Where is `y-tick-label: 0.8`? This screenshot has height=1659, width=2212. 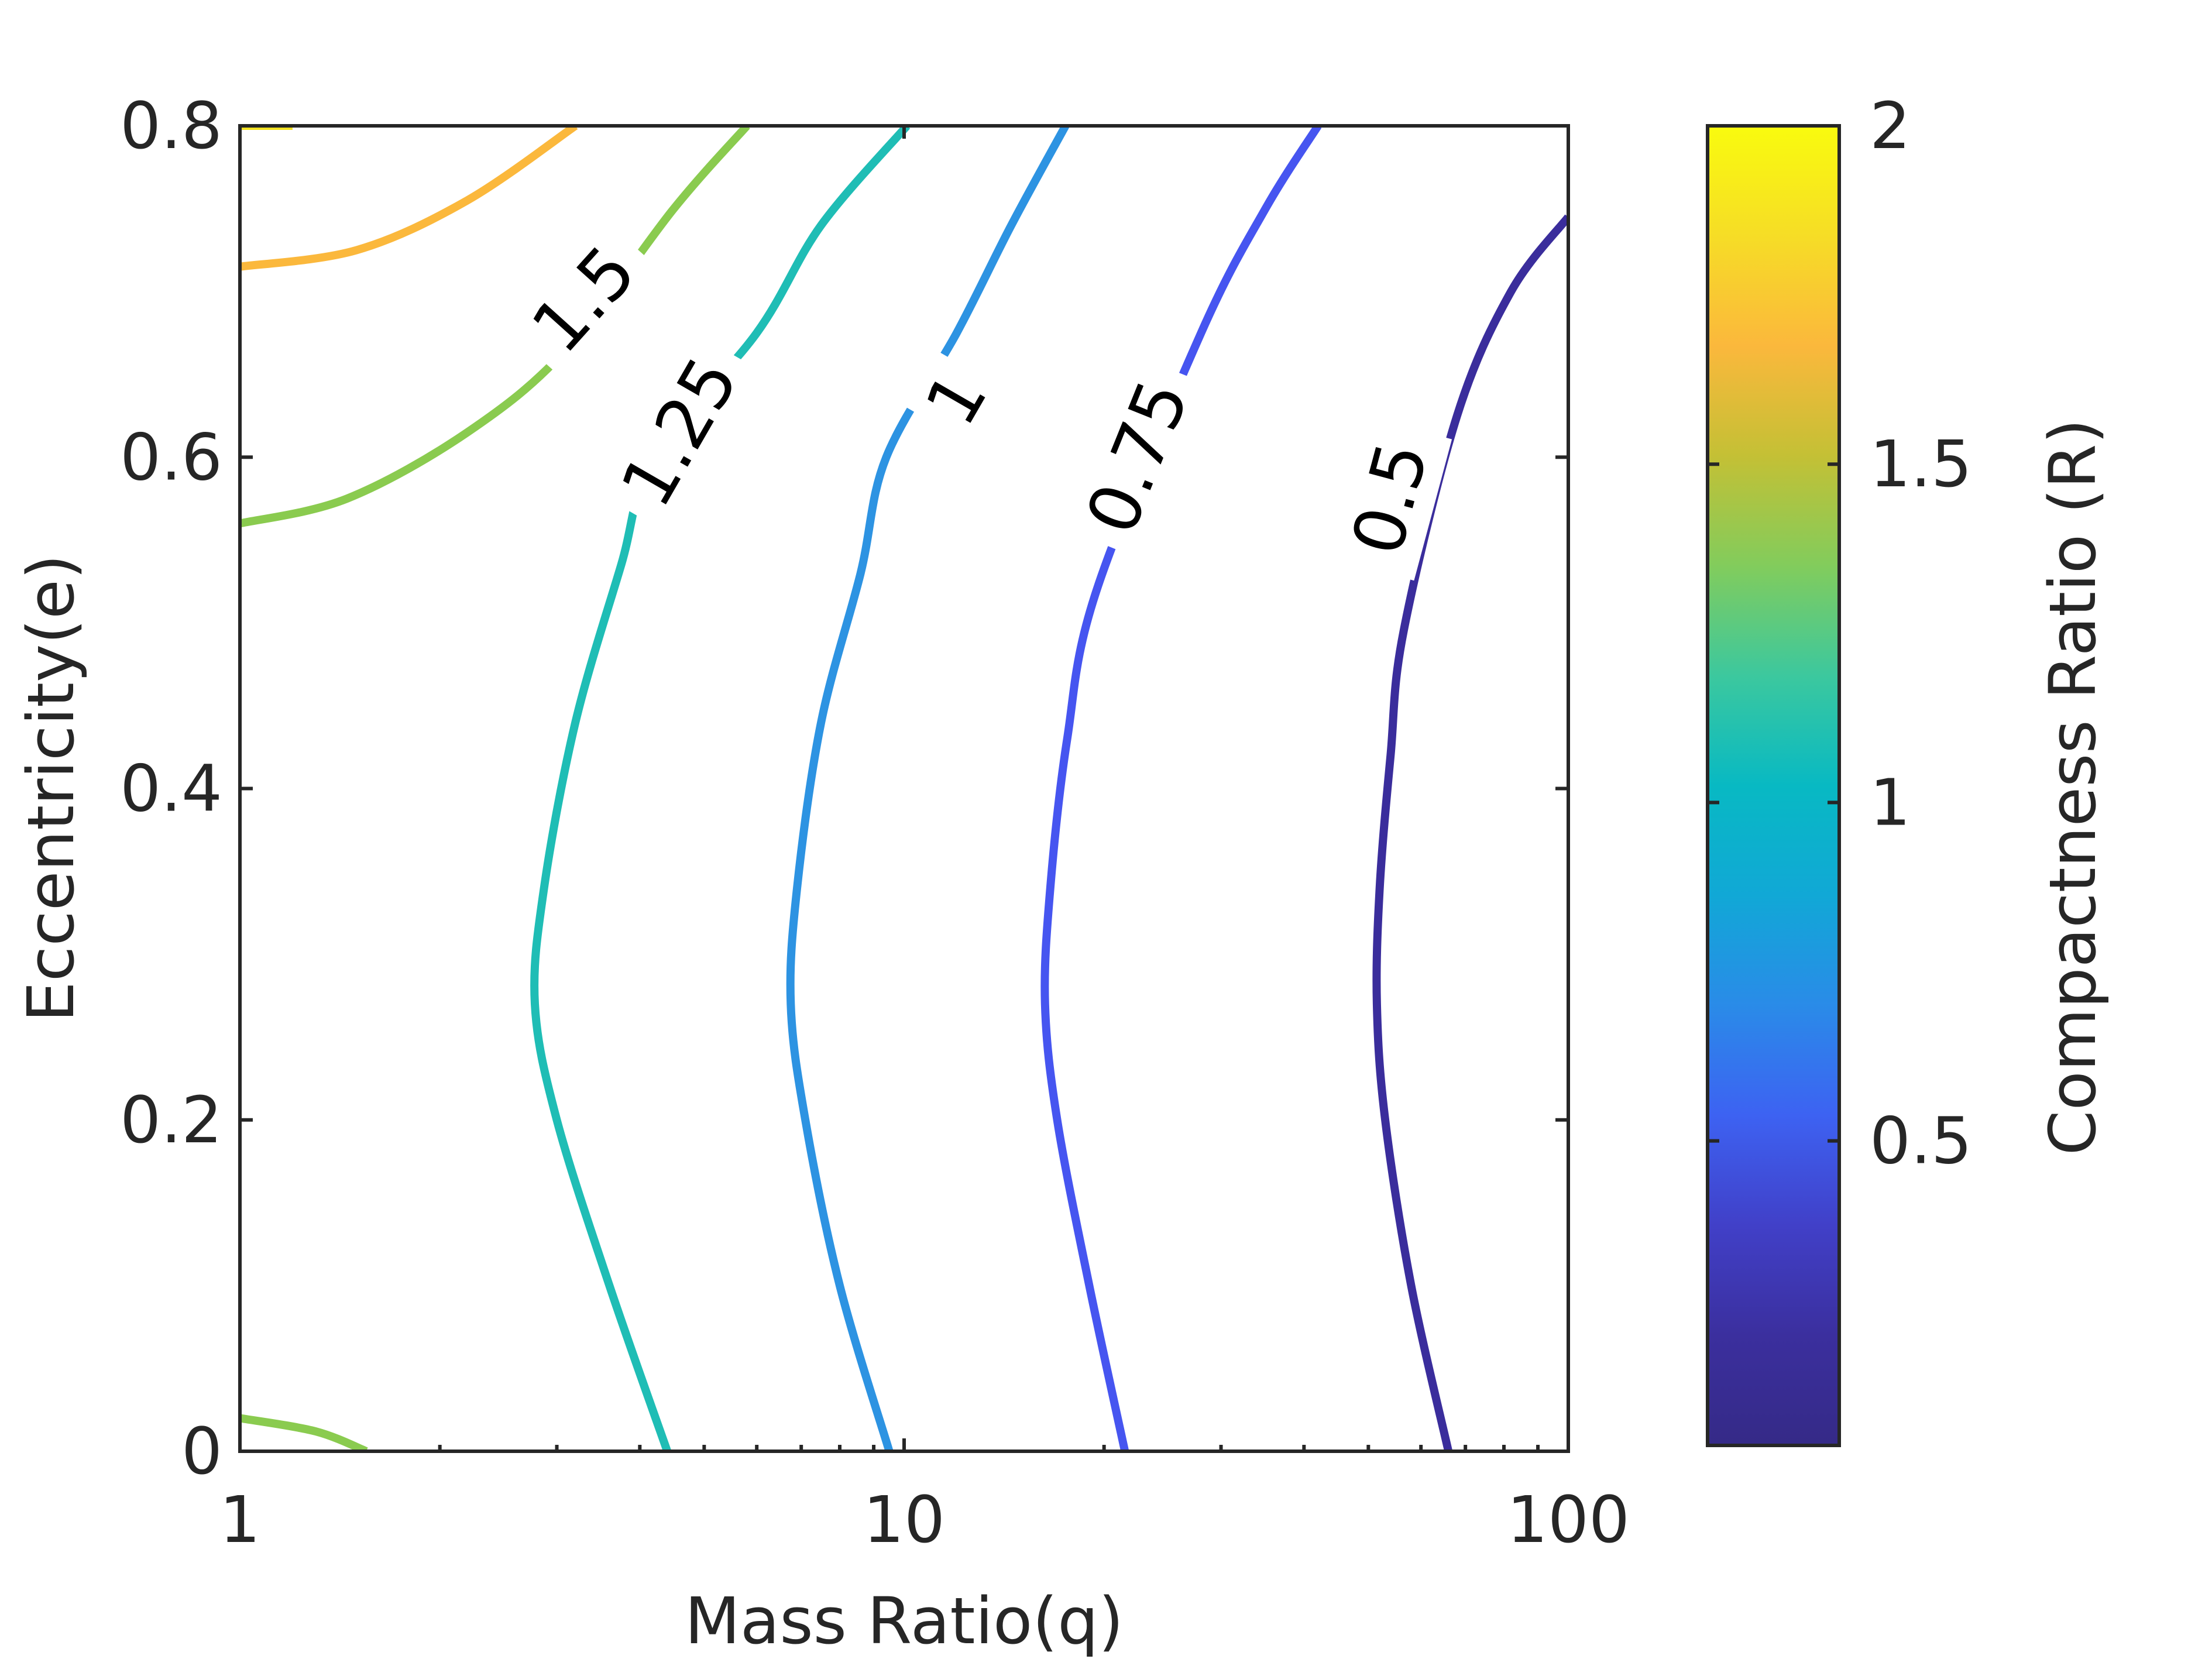 y-tick-label: 0.8 is located at coordinates (171, 125).